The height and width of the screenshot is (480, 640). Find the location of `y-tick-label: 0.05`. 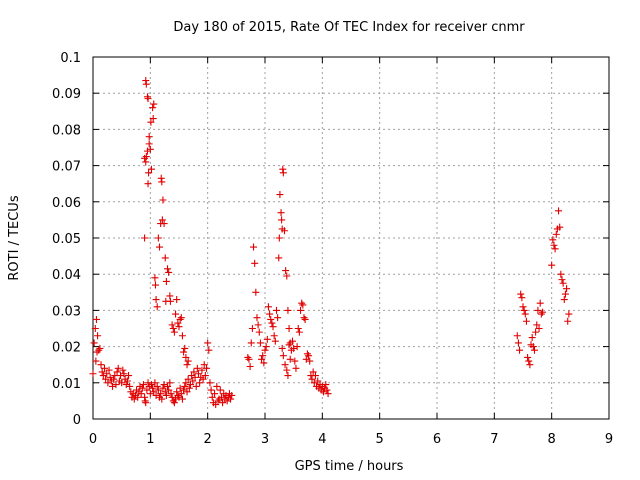

y-tick-label: 0.05 is located at coordinates (66, 239).